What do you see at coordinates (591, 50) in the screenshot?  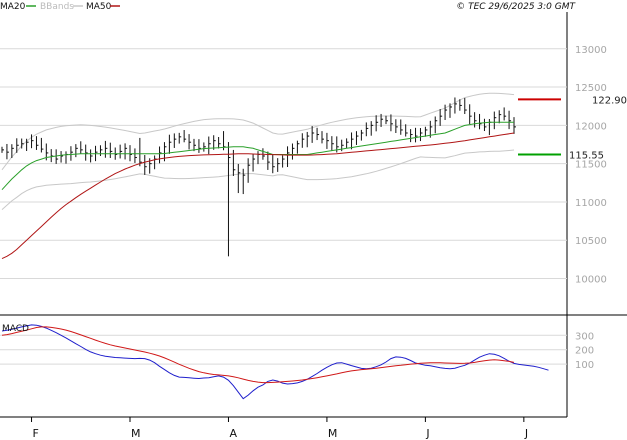 I see `y-tick-label: 13000` at bounding box center [591, 50].